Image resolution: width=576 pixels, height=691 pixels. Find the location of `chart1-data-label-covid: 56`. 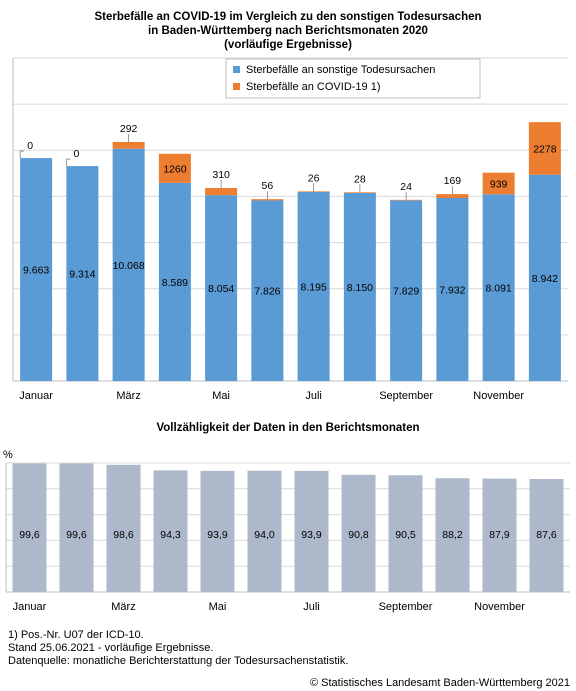

chart1-data-label-covid: 56 is located at coordinates (268, 186).